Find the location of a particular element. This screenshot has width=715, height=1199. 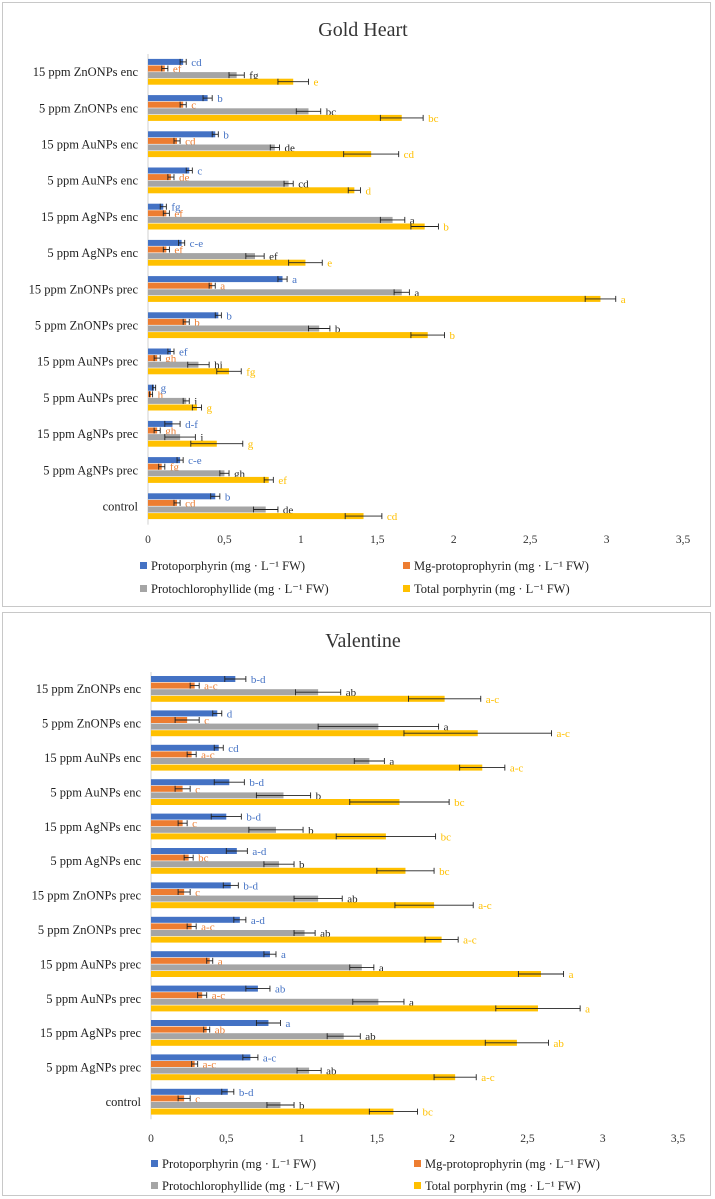

significance-label: g is located at coordinates (251, 445).